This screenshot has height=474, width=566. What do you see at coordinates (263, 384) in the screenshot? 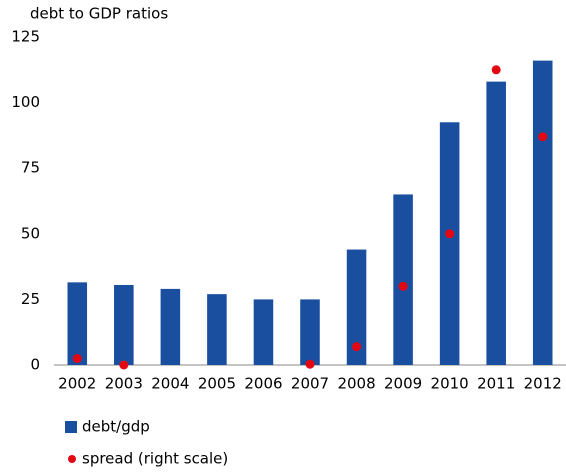
I see `x-tick-label: 2006` at bounding box center [263, 384].